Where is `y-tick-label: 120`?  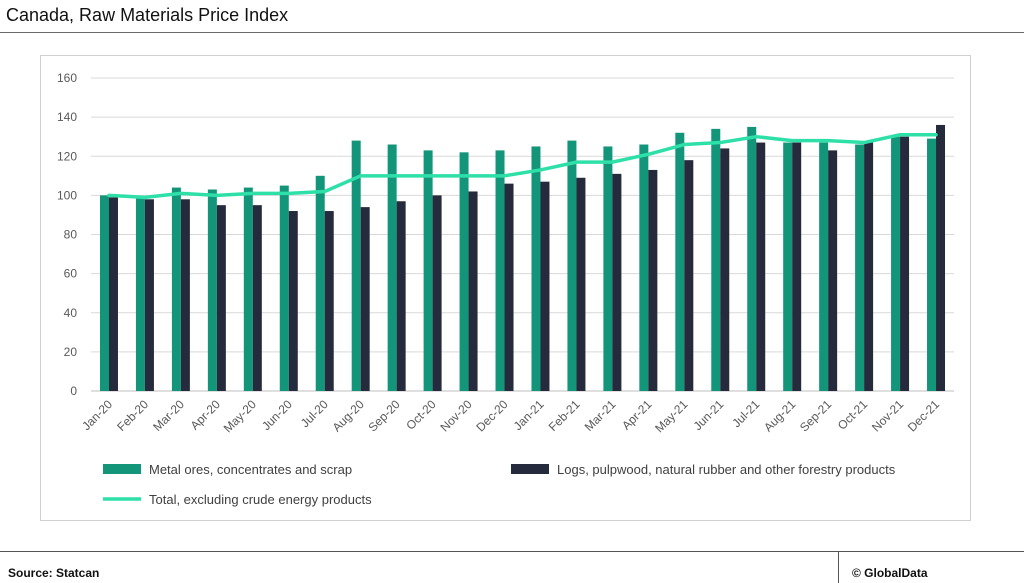 y-tick-label: 120 is located at coordinates (67, 156).